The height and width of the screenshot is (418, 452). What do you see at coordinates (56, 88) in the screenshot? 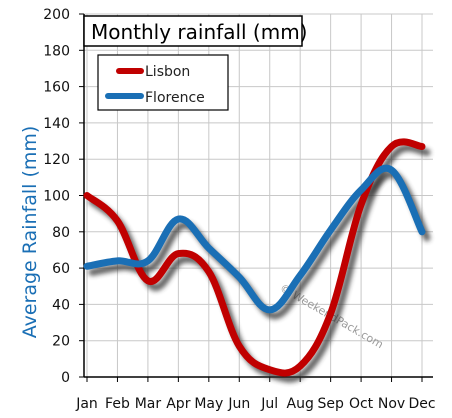
I see `y-tick-label: 160` at bounding box center [56, 88].